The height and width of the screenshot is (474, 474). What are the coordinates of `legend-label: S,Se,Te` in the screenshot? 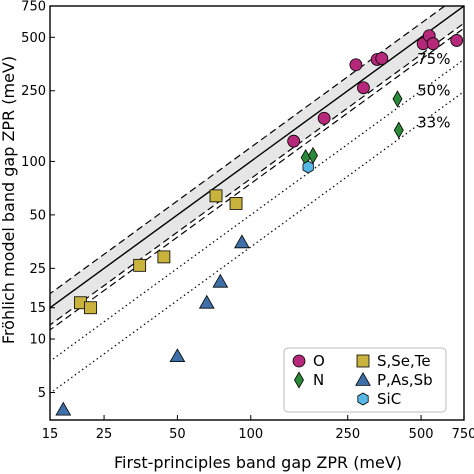 It's located at (404, 361).